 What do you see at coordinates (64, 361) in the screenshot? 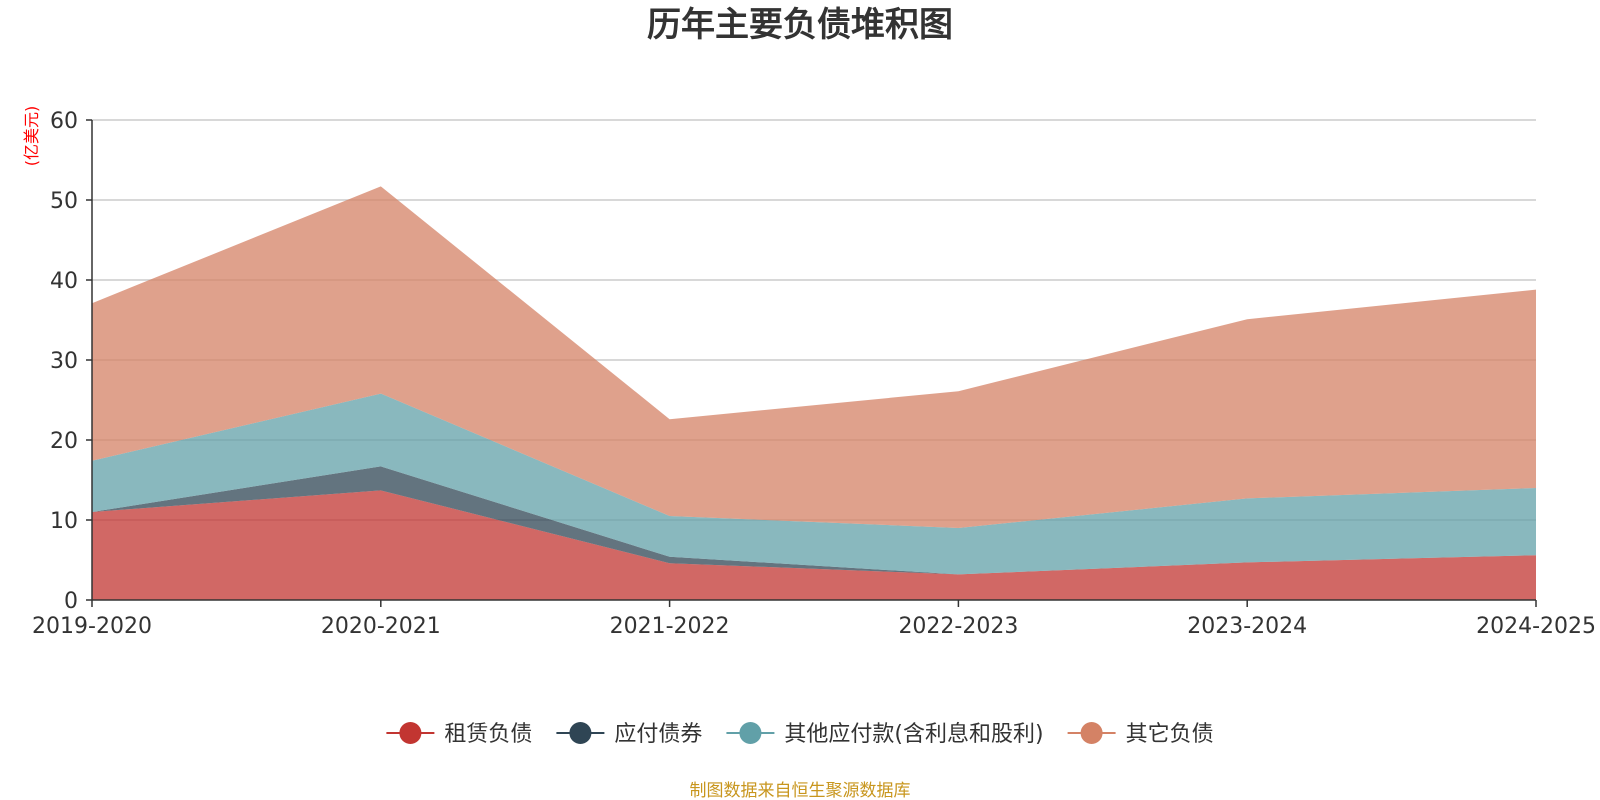
I see `y-tick-label-3: 30` at bounding box center [64, 361].